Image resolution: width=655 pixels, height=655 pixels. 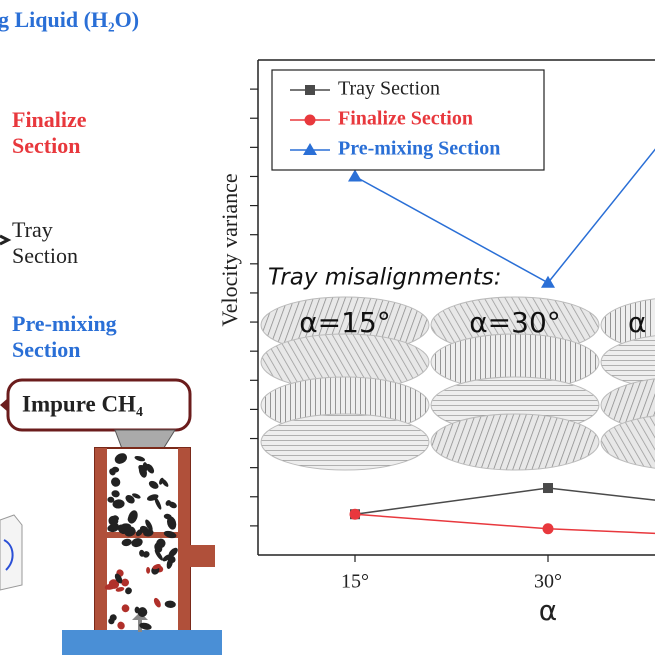 What do you see at coordinates (345, 322) in the screenshot?
I see `inset-label: α=15°` at bounding box center [345, 322].